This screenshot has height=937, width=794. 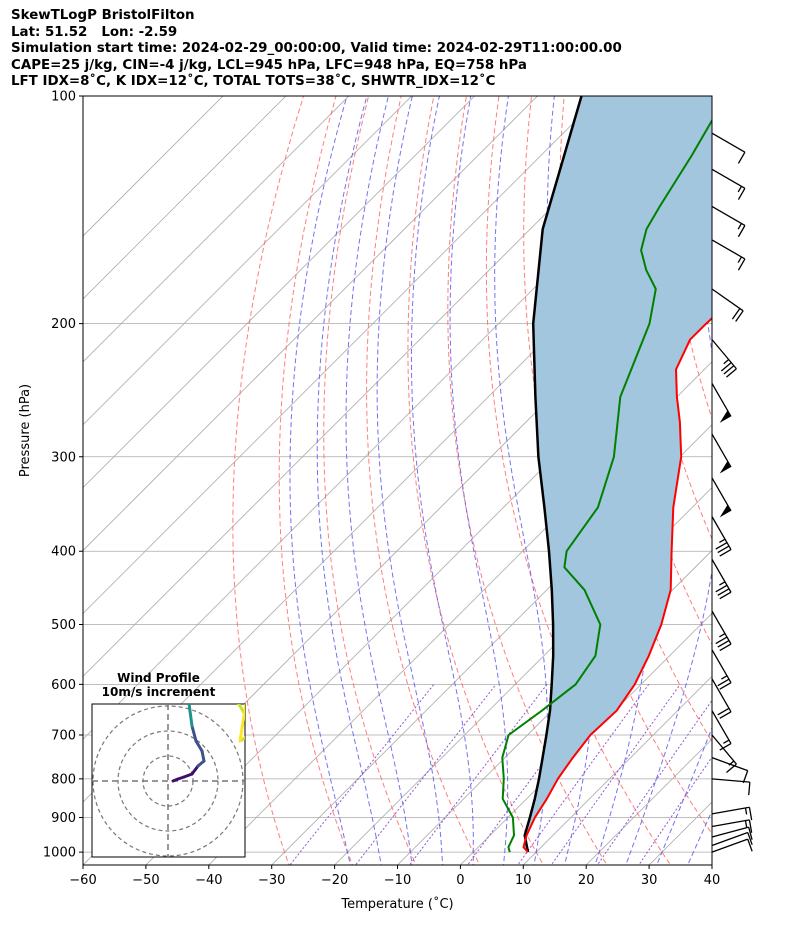 What do you see at coordinates (397, 880) in the screenshot?
I see `x-tick-label: −10` at bounding box center [397, 880].